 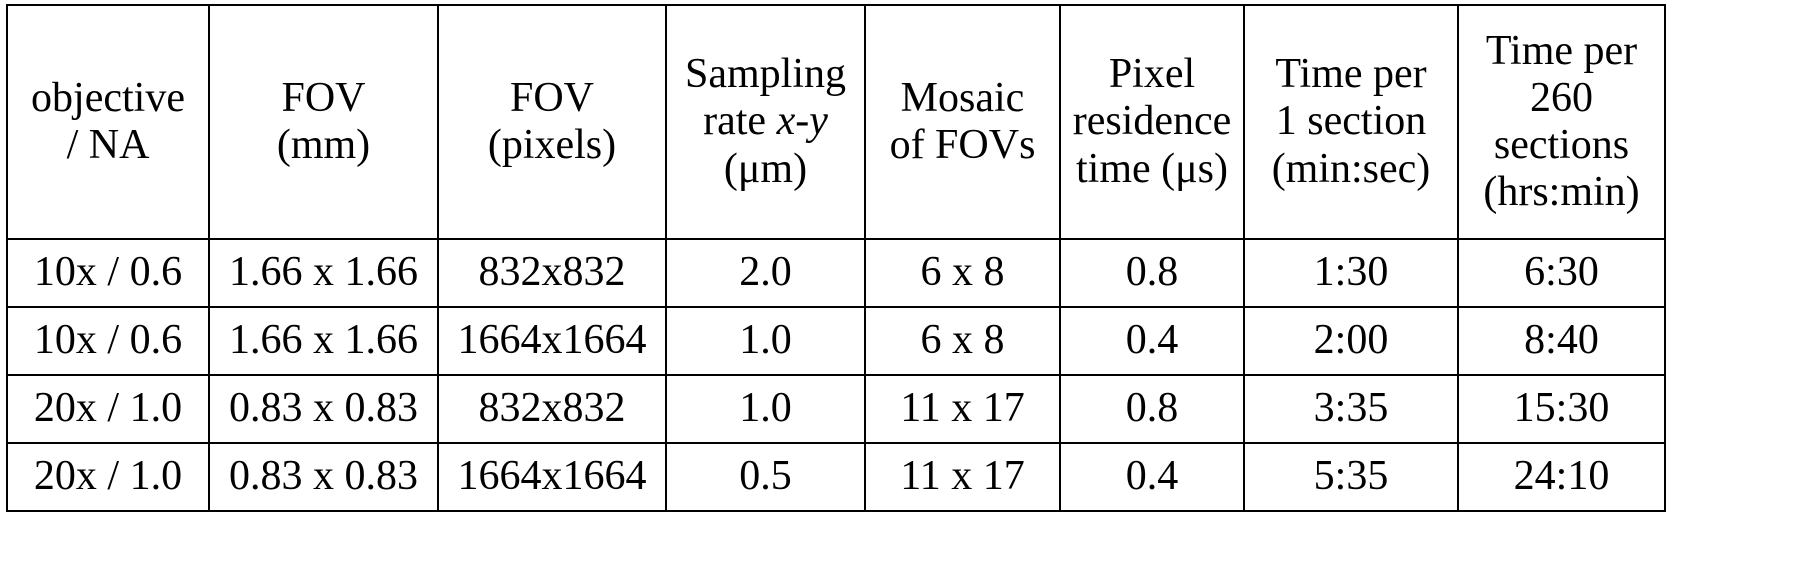 What do you see at coordinates (552, 145) in the screenshot?
I see `header-line: (pixels)` at bounding box center [552, 145].